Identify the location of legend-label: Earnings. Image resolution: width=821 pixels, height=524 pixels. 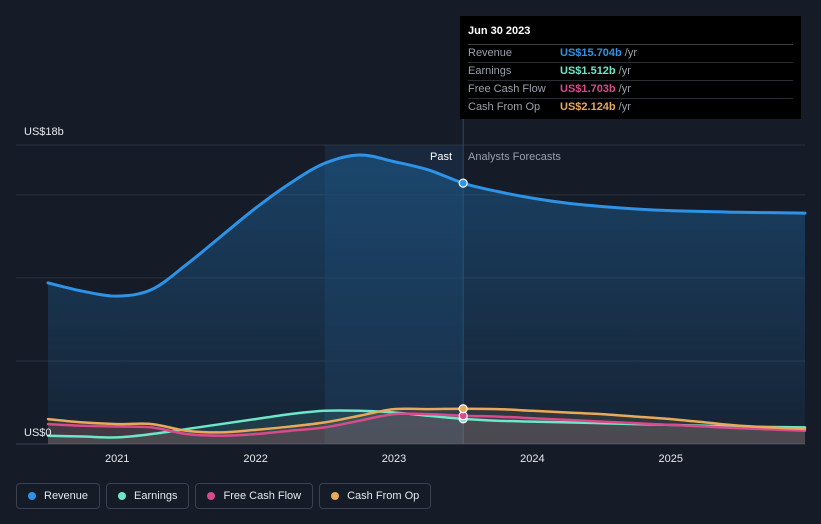
(156, 496).